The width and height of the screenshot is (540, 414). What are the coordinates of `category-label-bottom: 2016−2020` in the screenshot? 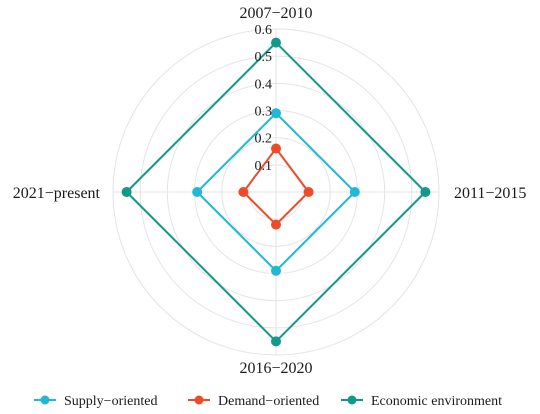 It's located at (275, 368).